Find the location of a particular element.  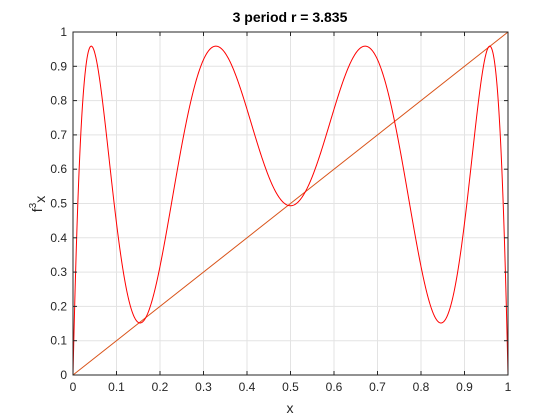

y-tick-label: 1 is located at coordinates (63, 32).